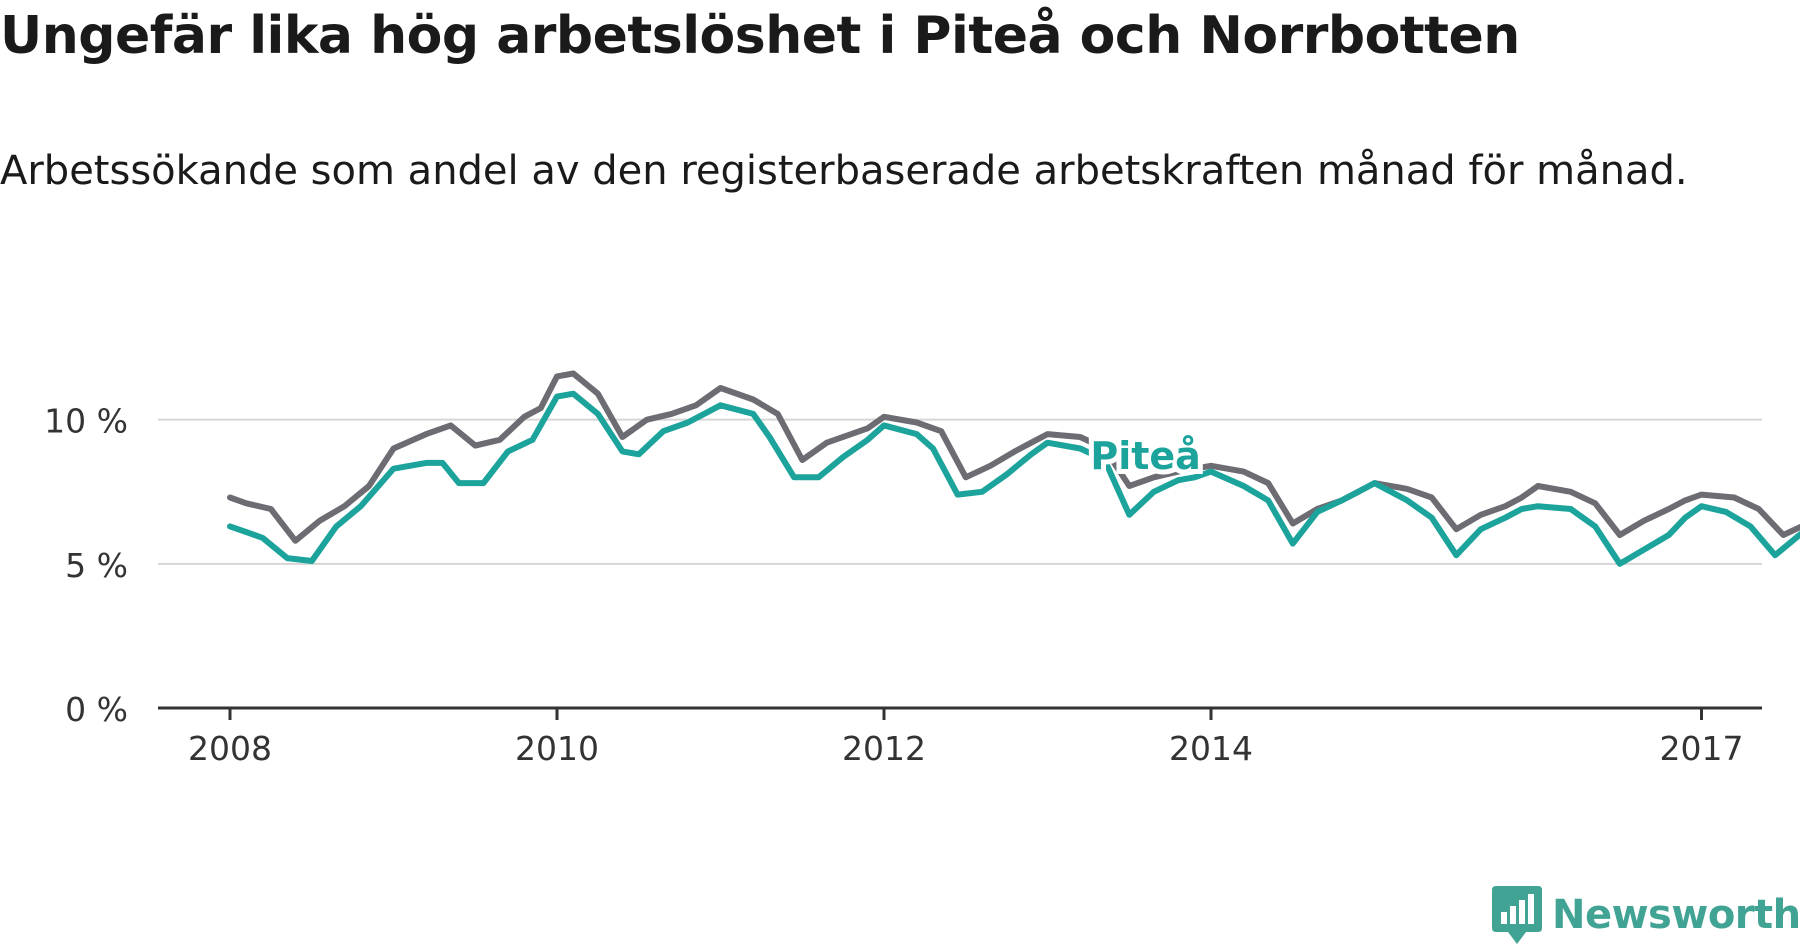 Image resolution: width=1800 pixels, height=948 pixels. I want to click on x-tick-label: 2017, so click(1702, 748).